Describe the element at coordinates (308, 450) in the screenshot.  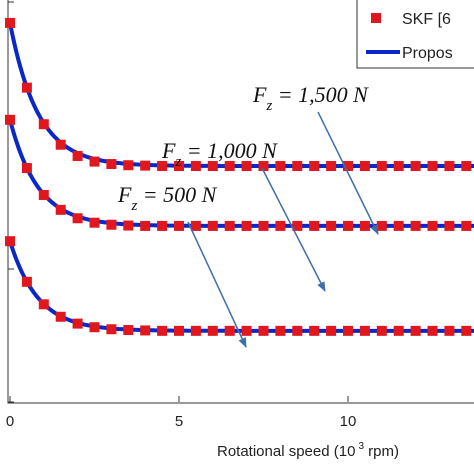
I see `x-axis-label: Rotational speed (10 3 rpm)` at that location.